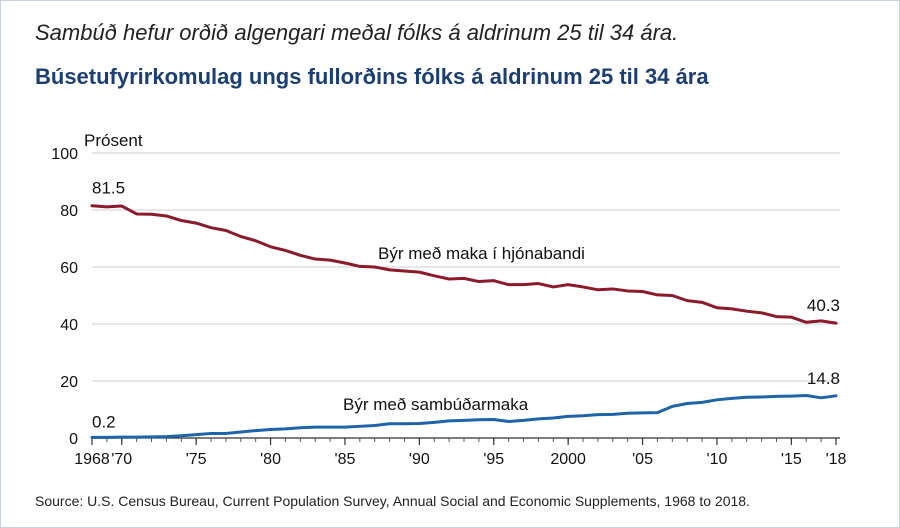  I want to click on x-tick-label-1970: '70, so click(121, 459).